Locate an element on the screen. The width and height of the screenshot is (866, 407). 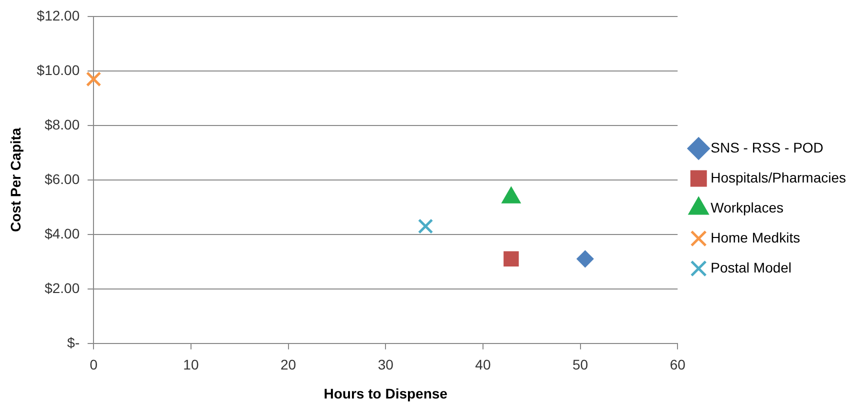
y-tick-label: $6.00 is located at coordinates (62, 178).